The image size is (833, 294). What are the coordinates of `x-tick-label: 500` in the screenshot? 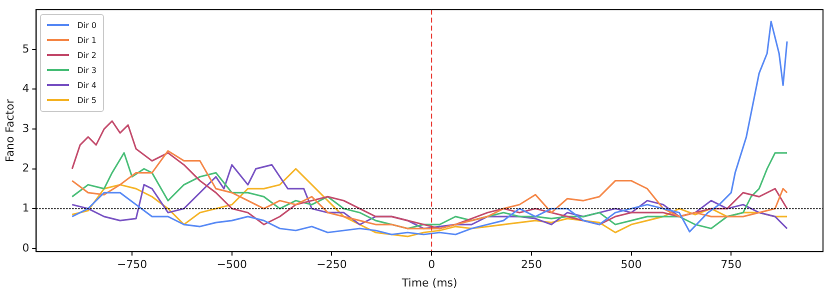 It's located at (631, 265).